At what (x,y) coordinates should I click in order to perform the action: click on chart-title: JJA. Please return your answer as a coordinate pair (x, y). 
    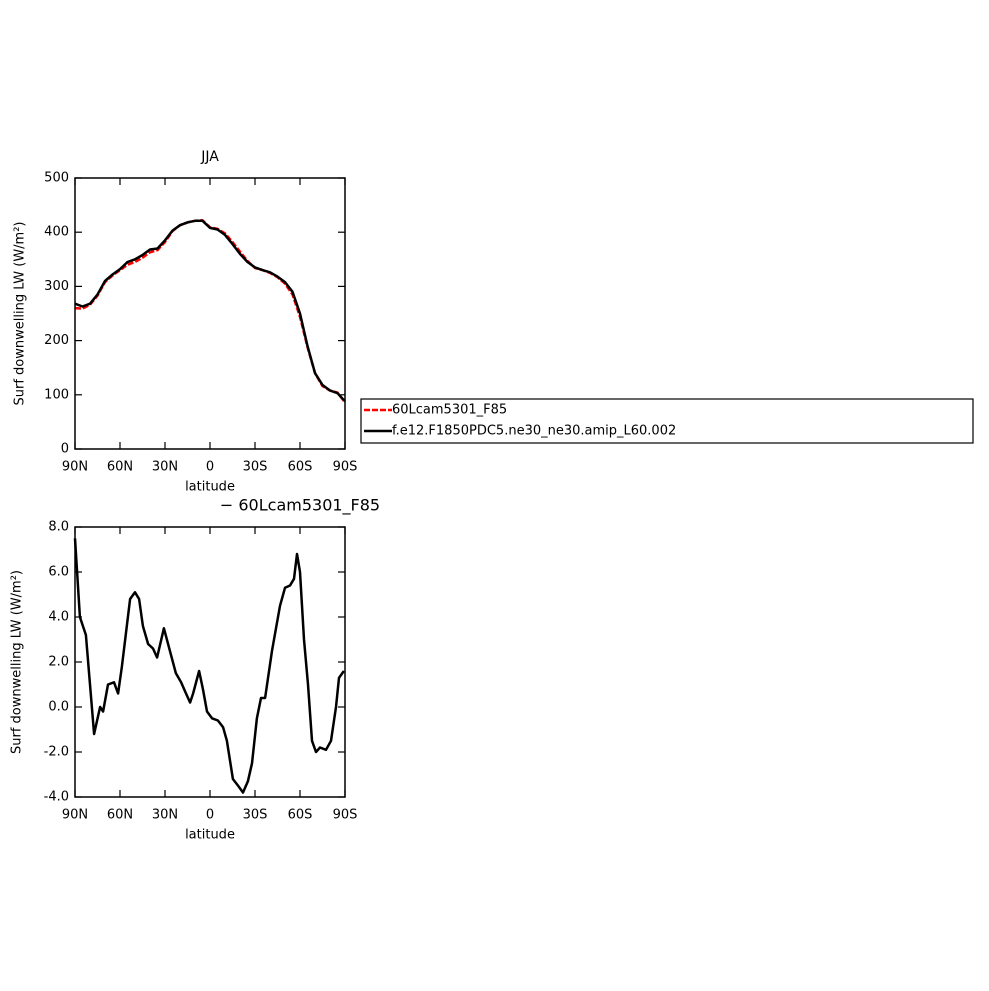
    Looking at the image, I should click on (209, 157).